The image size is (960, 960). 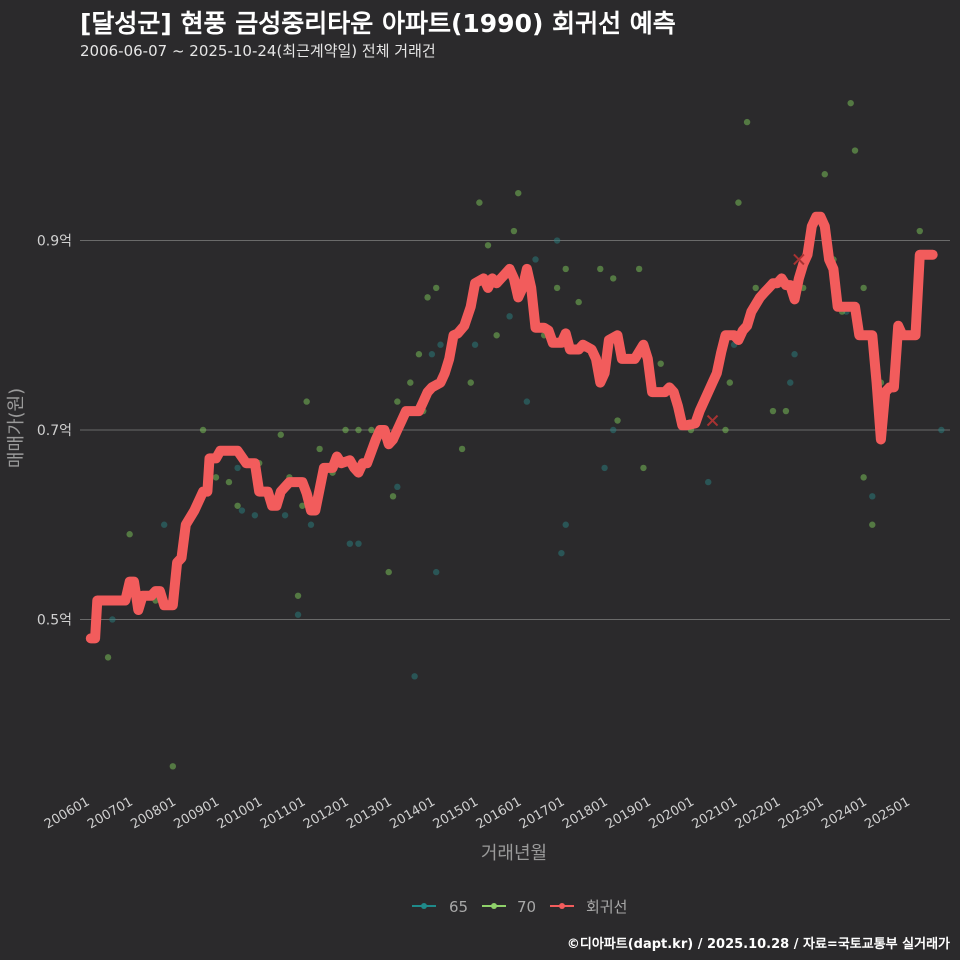 What do you see at coordinates (369, 813) in the screenshot?
I see `x-tick-label: 201301` at bounding box center [369, 813].